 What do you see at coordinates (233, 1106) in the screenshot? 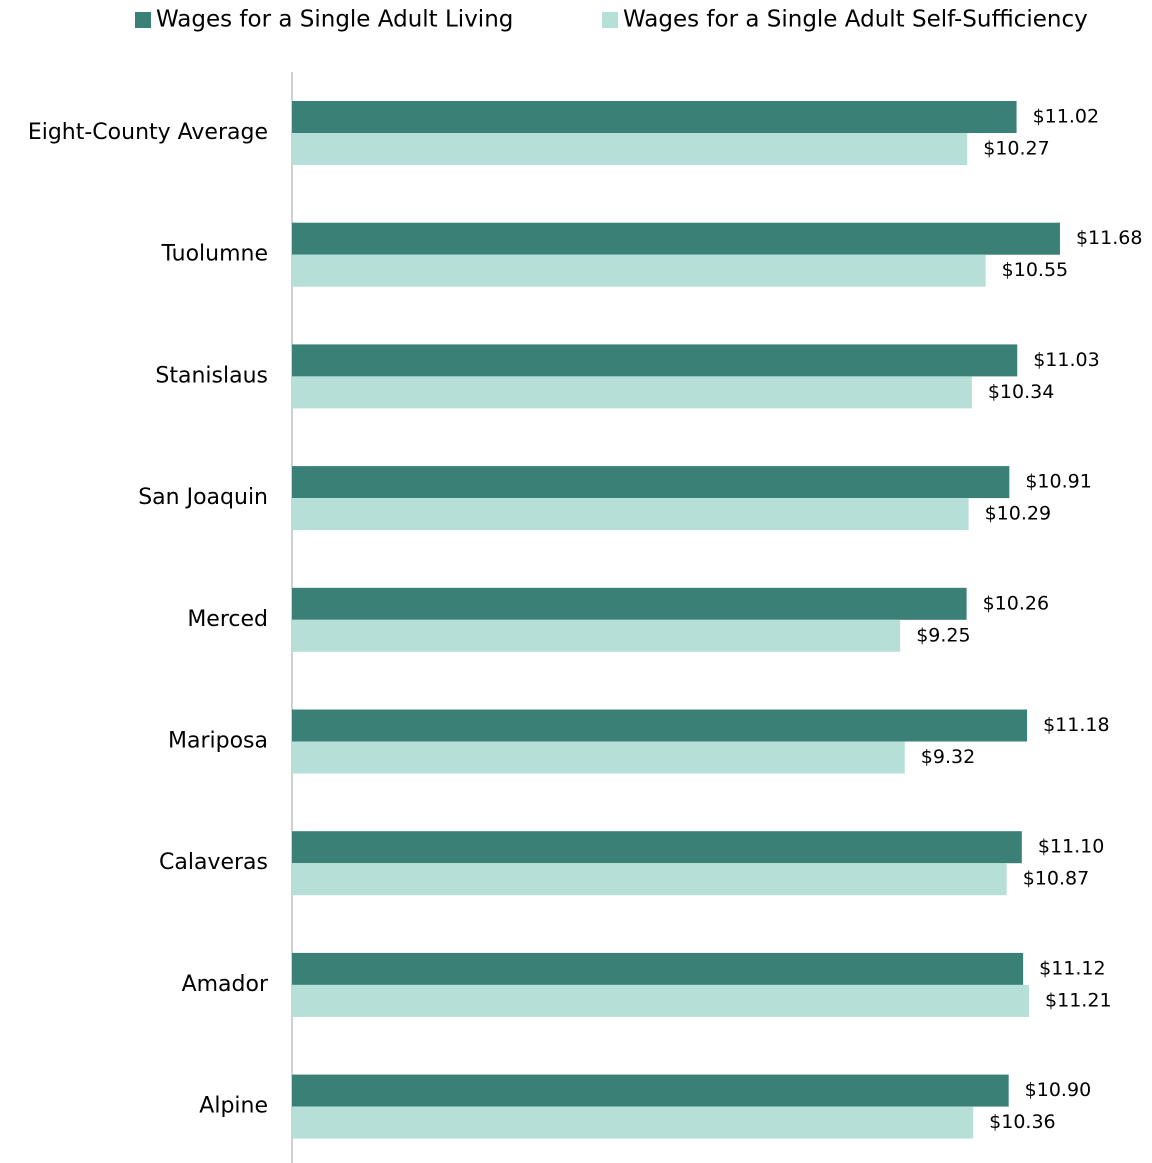
I see `category-label: Alpine` at bounding box center [233, 1106].